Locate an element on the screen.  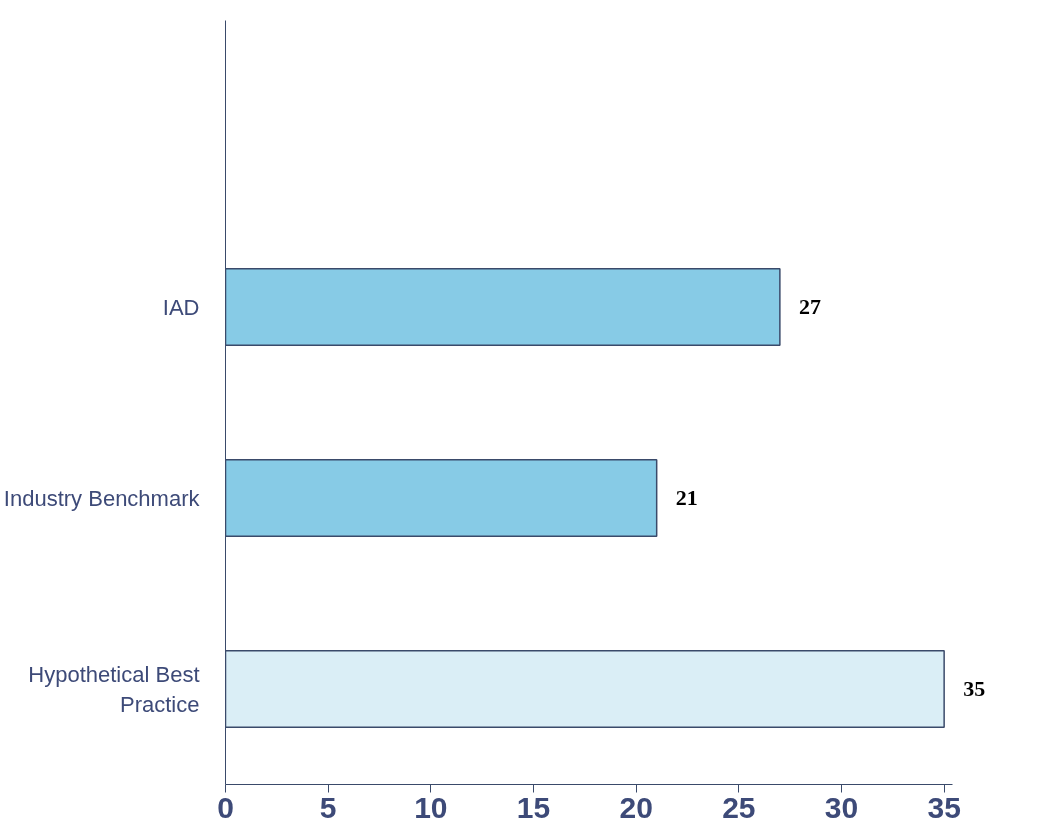
data-label: 27 is located at coordinates (809, 306).